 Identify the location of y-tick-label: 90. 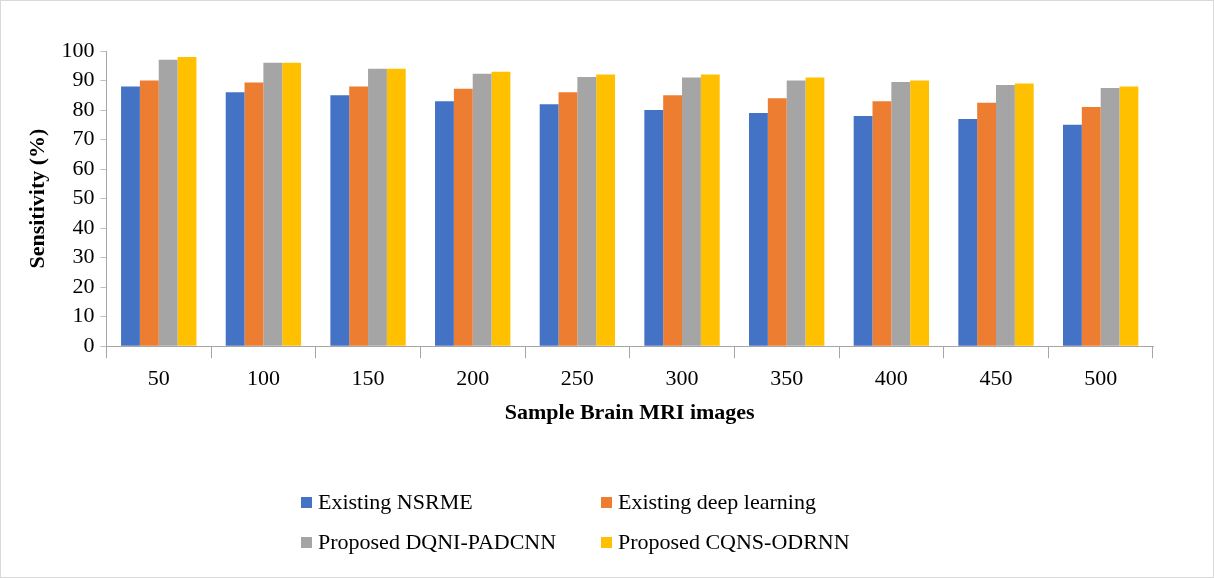
(83, 79).